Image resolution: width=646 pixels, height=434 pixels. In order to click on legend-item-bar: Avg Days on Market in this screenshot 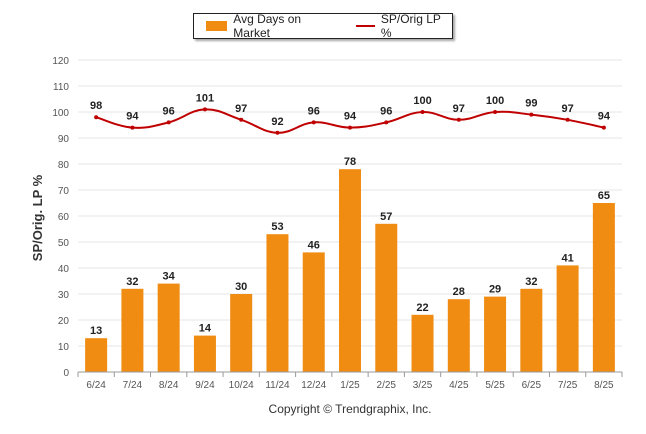, I will do `click(266, 26)`.